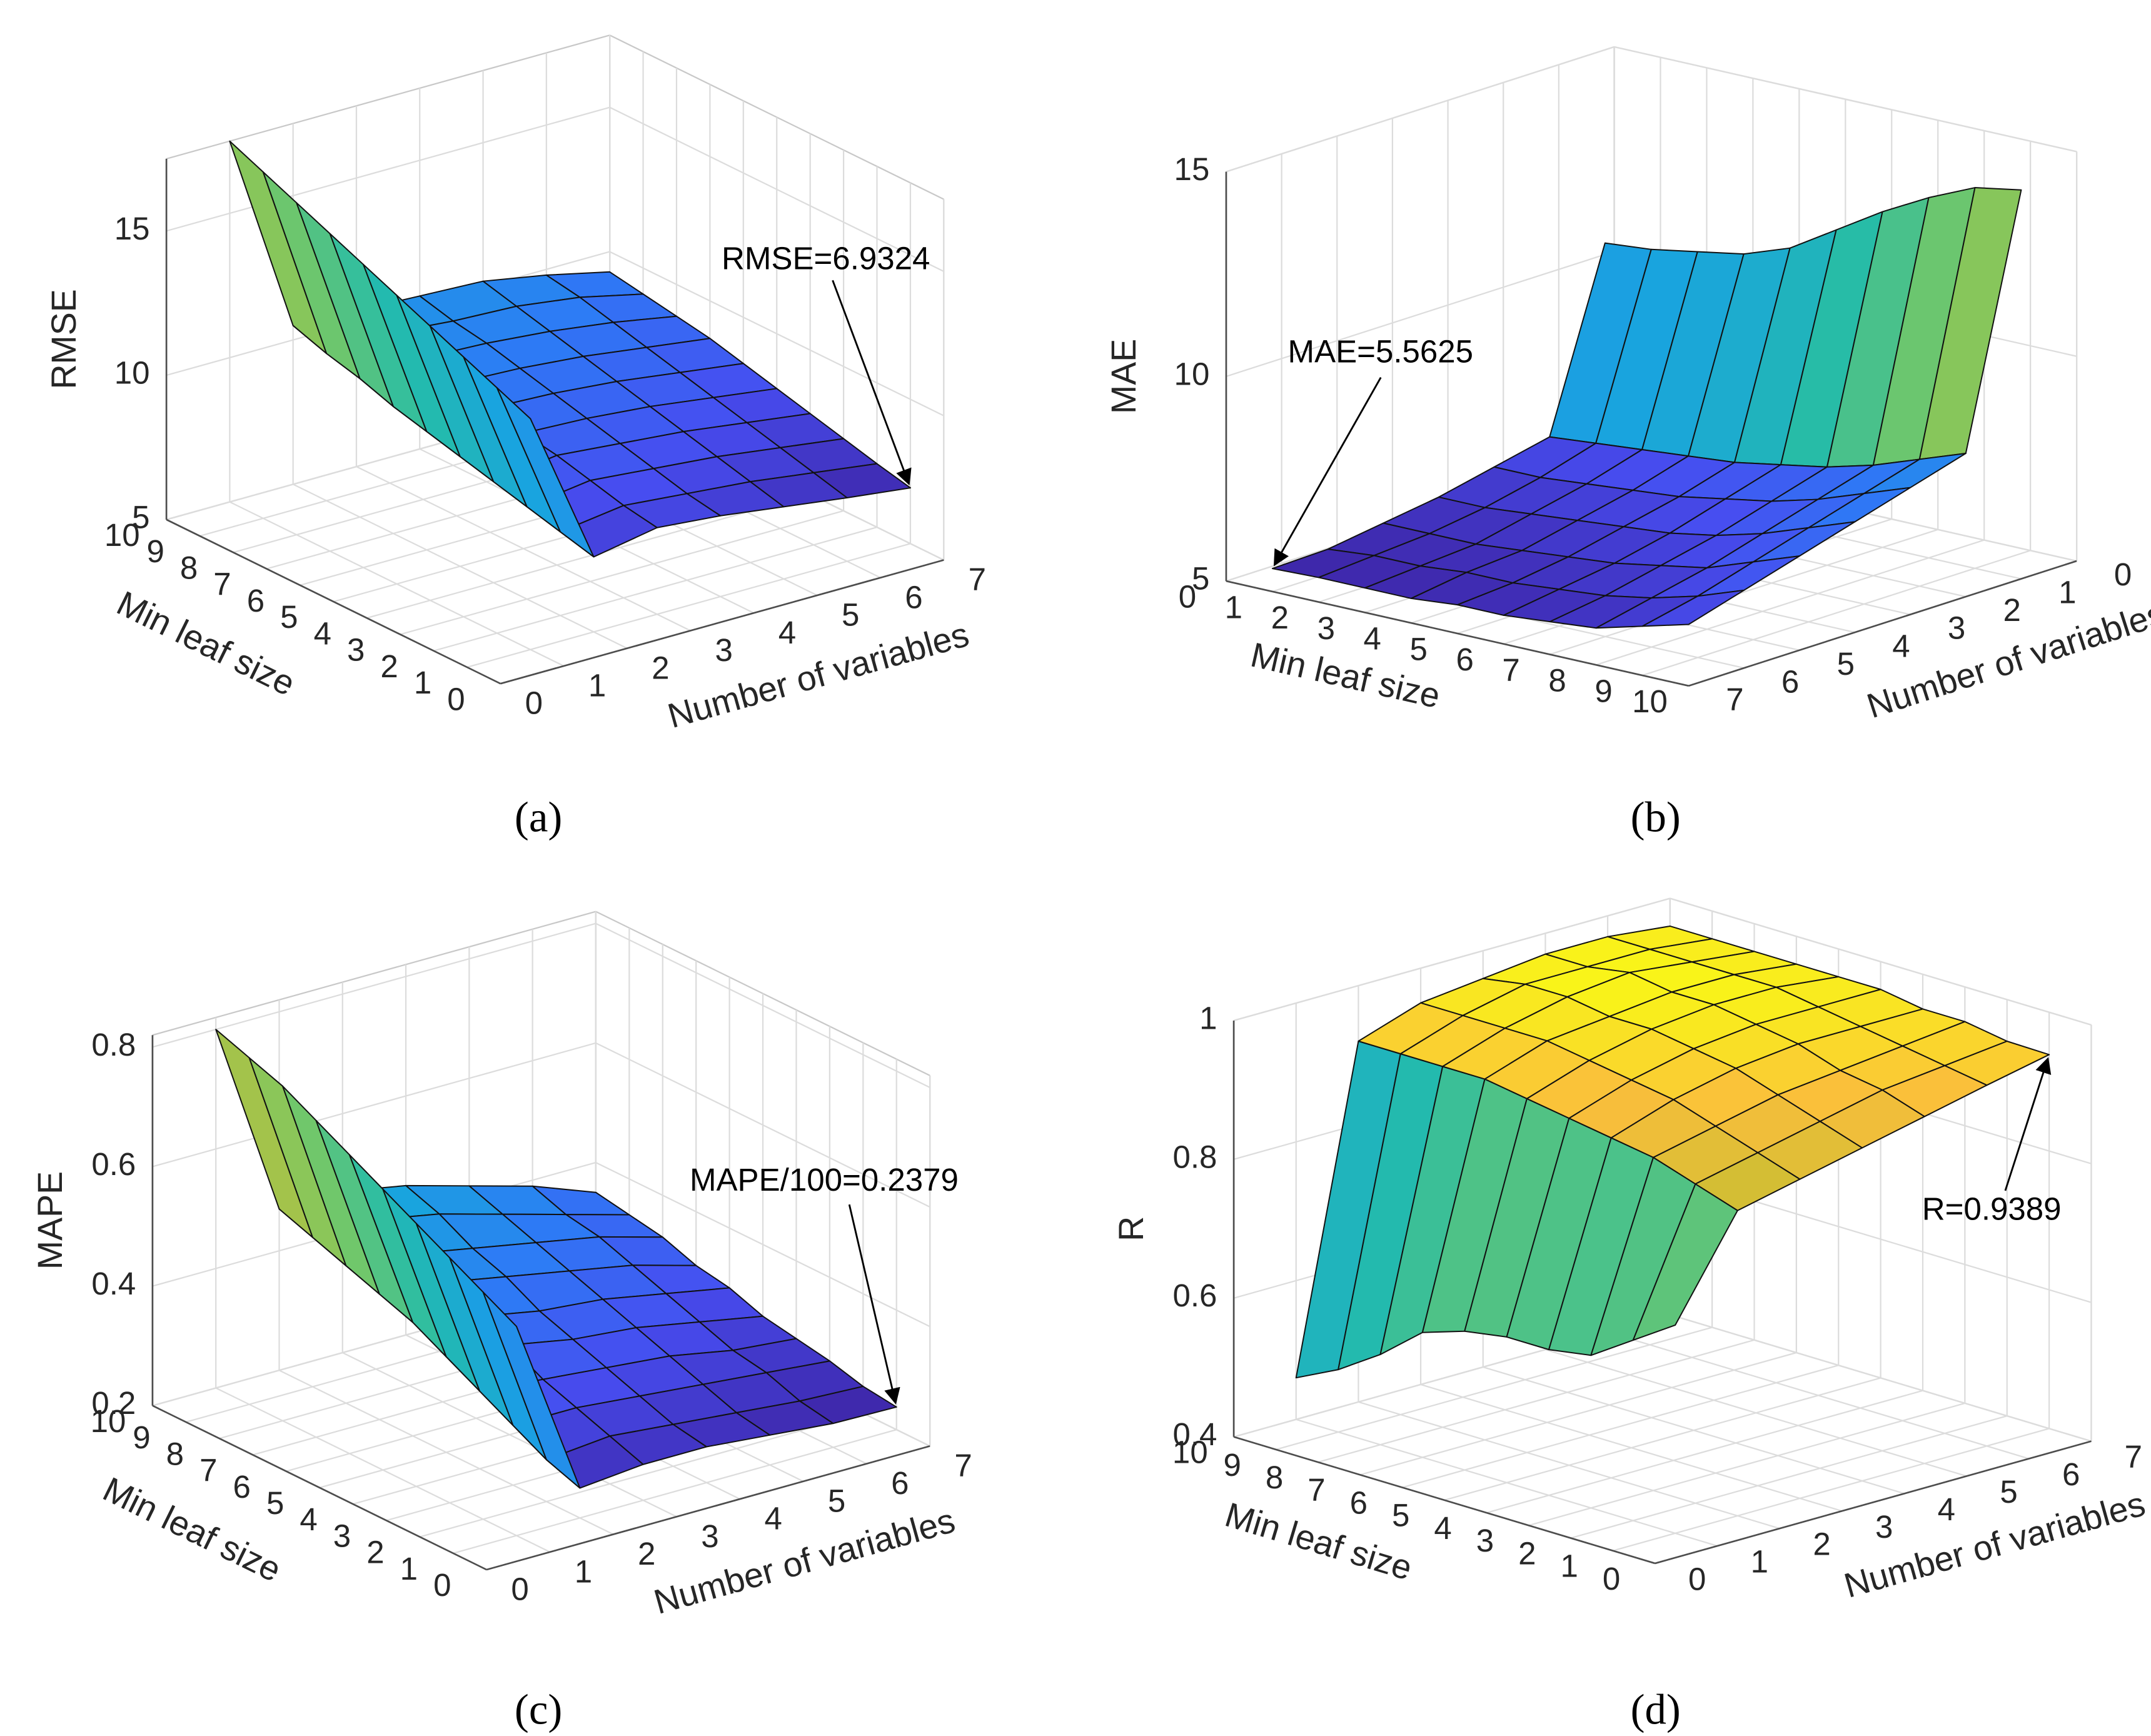 The image size is (2151, 1736). I want to click on x-tick-label: 2, so click(646, 1554).